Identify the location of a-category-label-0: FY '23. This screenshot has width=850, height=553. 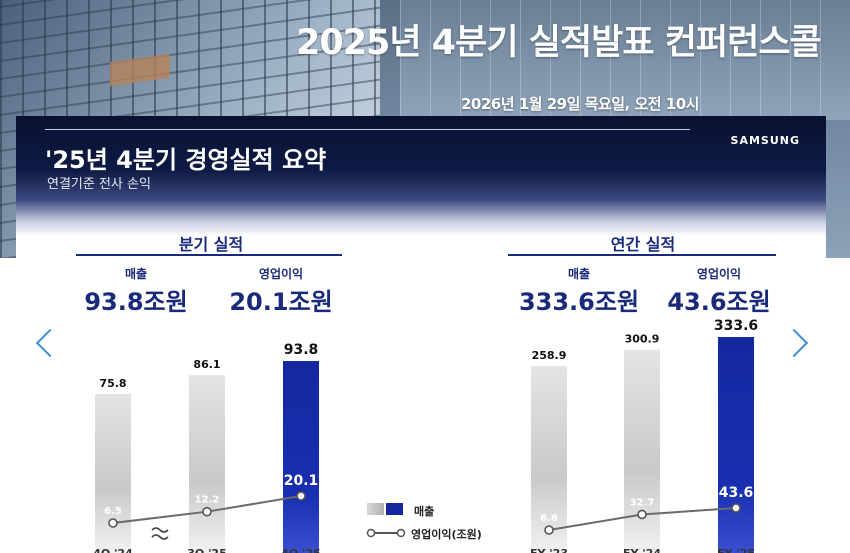
(549, 550).